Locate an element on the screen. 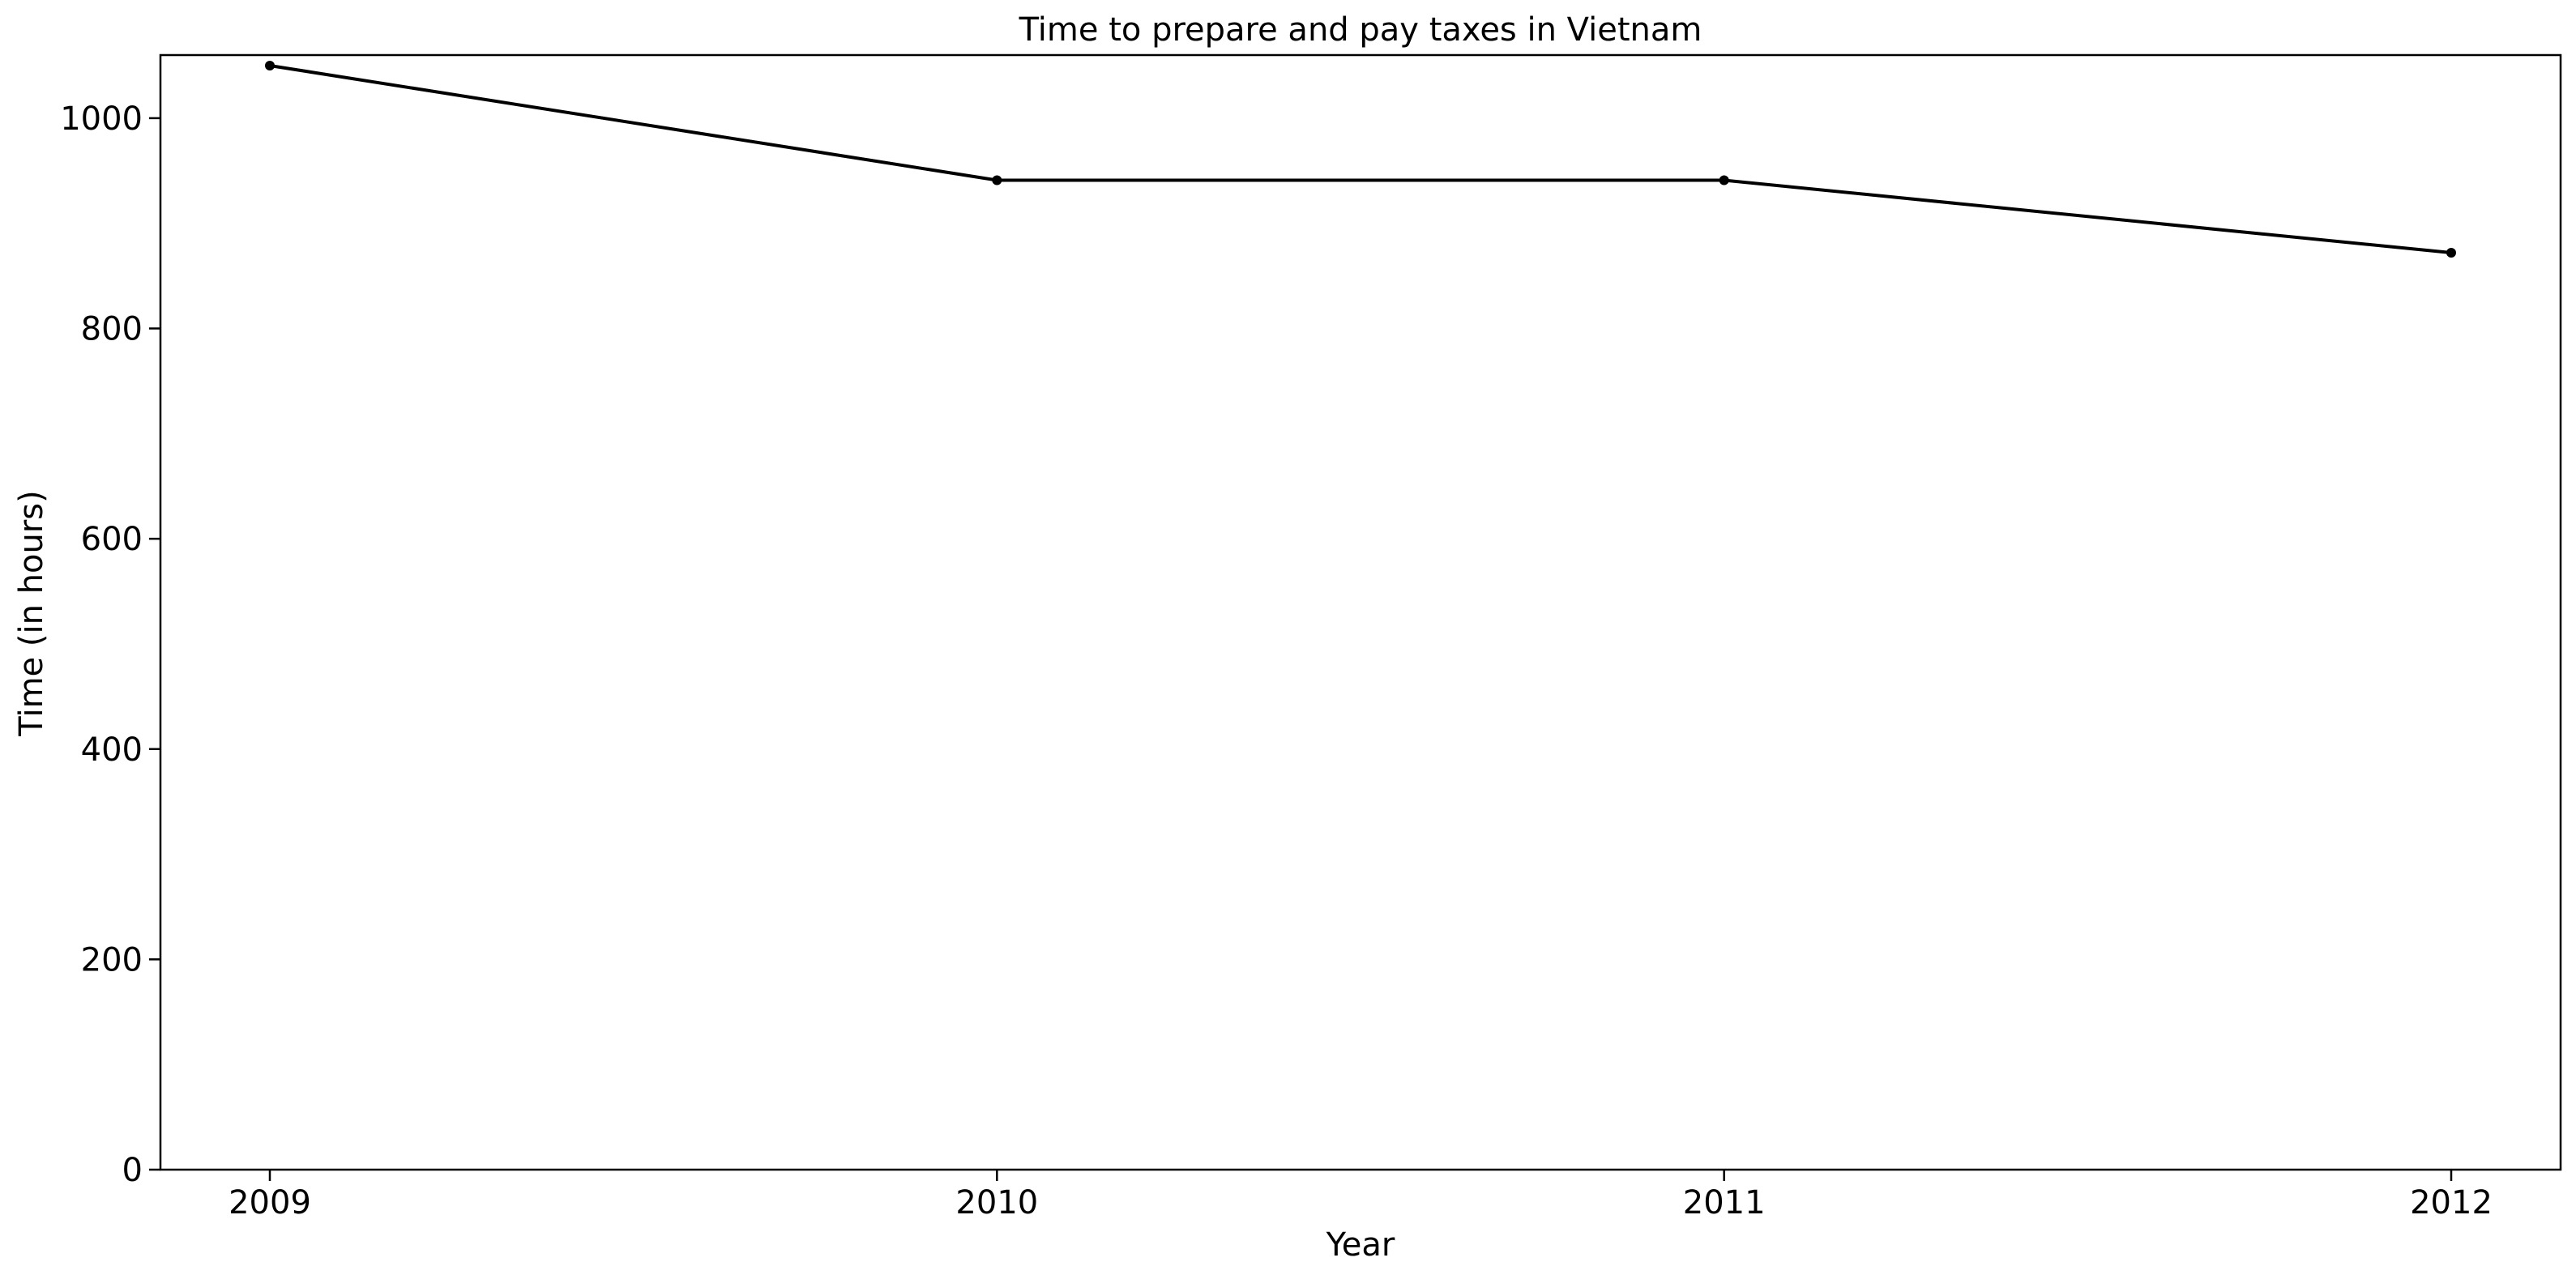 This screenshot has height=1279, width=2576. y-tick-label: 1000 is located at coordinates (101, 119).